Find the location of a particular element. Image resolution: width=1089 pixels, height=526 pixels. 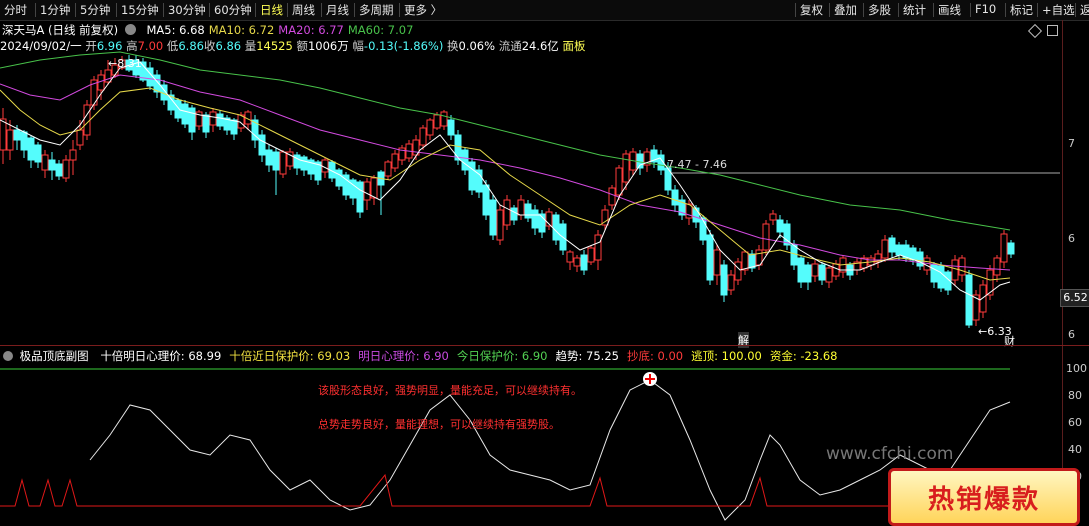

sub-axis-80: 80 is located at coordinates (1075, 395).